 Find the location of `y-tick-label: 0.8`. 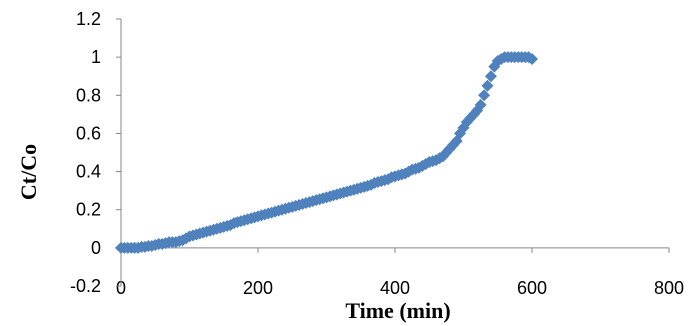

y-tick-label: 0.8 is located at coordinates (88, 95).